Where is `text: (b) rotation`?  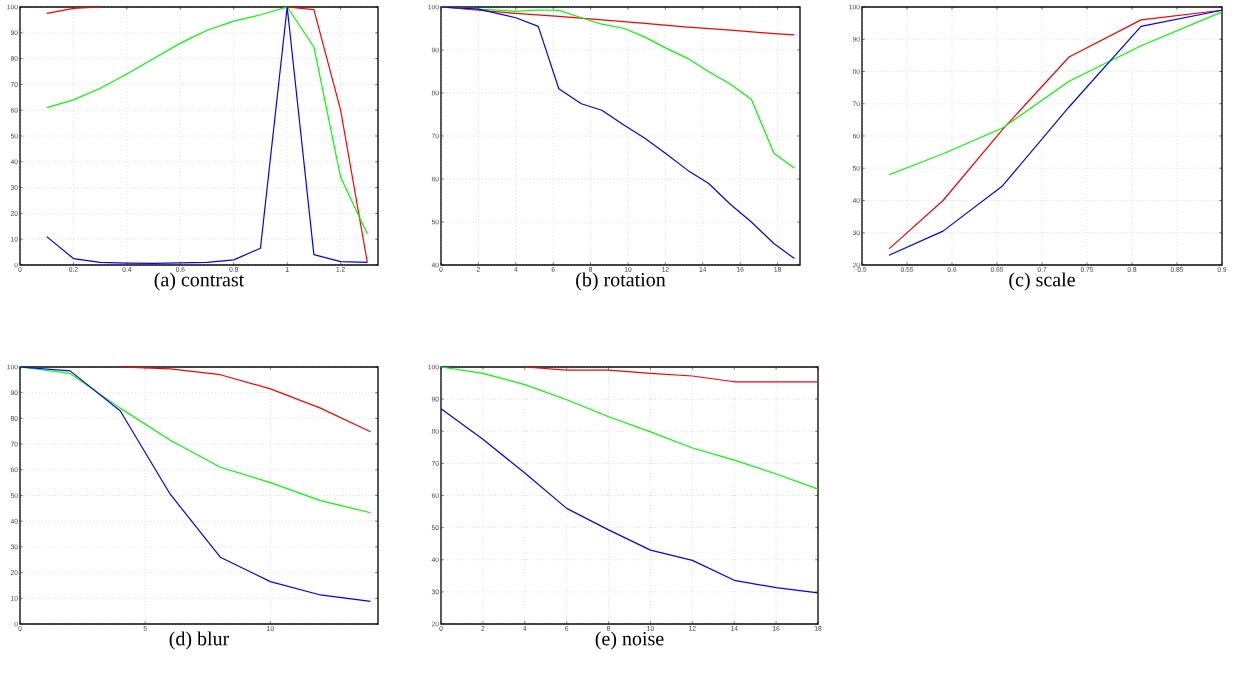 text: (b) rotation is located at coordinates (621, 281).